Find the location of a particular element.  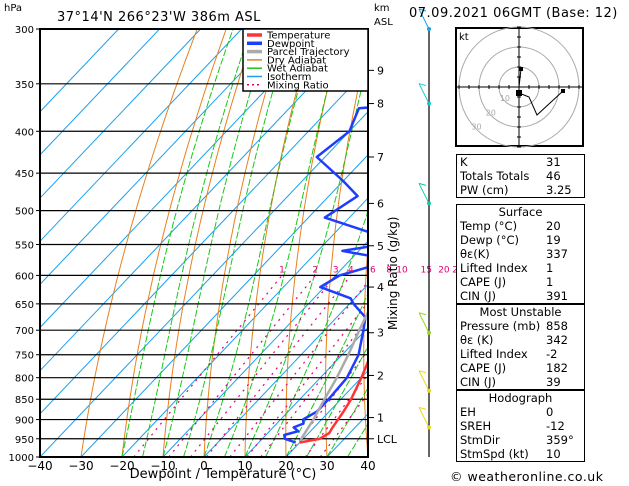

temperature-tick-label: −10 is located at coordinates (162, 466).